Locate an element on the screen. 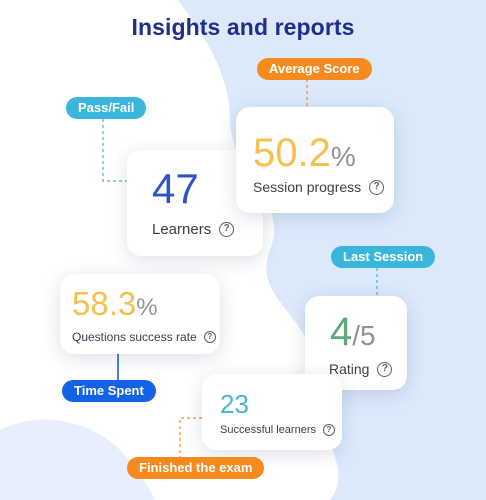 This screenshot has height=500, width=486. session-progress-label-text: Session progress is located at coordinates (307, 187).